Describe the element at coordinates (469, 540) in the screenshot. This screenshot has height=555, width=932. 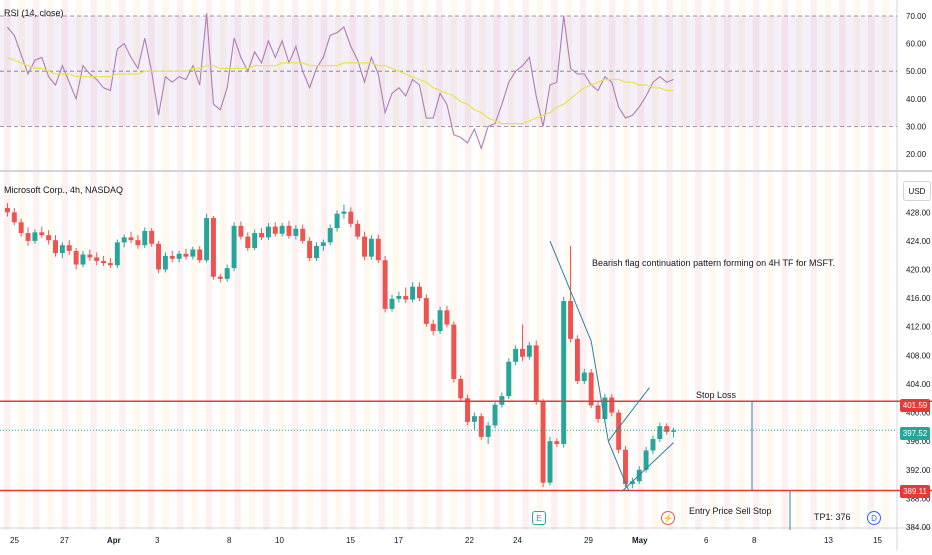
I see `x-axis-tick: 22` at that location.